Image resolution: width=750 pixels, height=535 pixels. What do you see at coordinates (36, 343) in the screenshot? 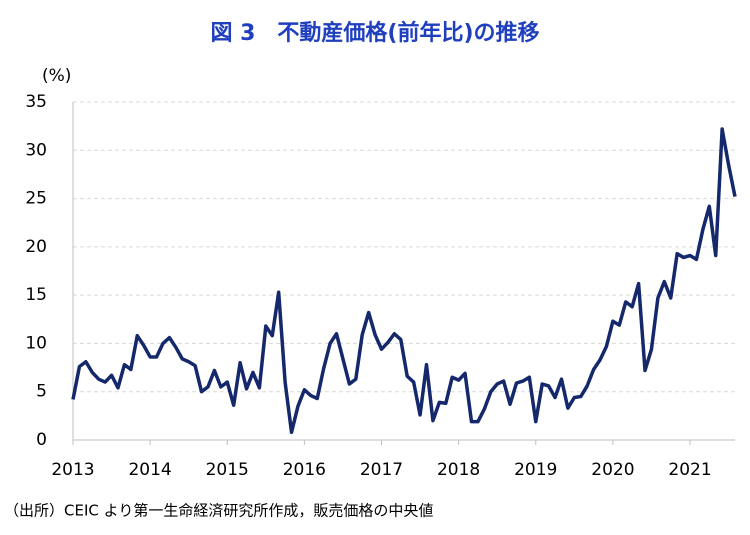
I see `y-tick-label: 10` at bounding box center [36, 343].